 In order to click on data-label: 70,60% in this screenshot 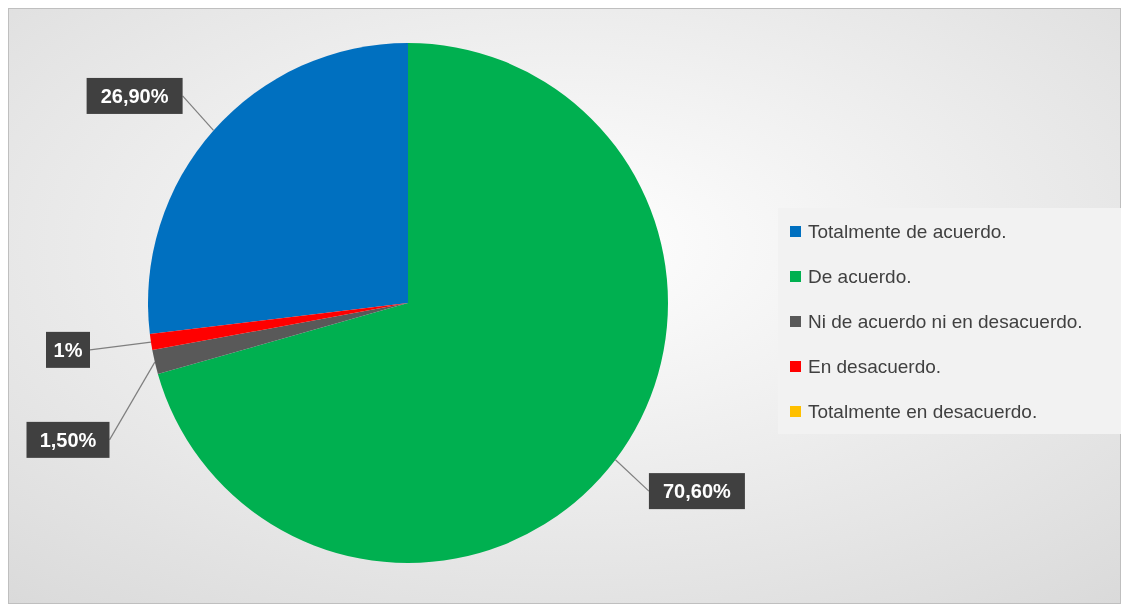, I will do `click(697, 491)`.